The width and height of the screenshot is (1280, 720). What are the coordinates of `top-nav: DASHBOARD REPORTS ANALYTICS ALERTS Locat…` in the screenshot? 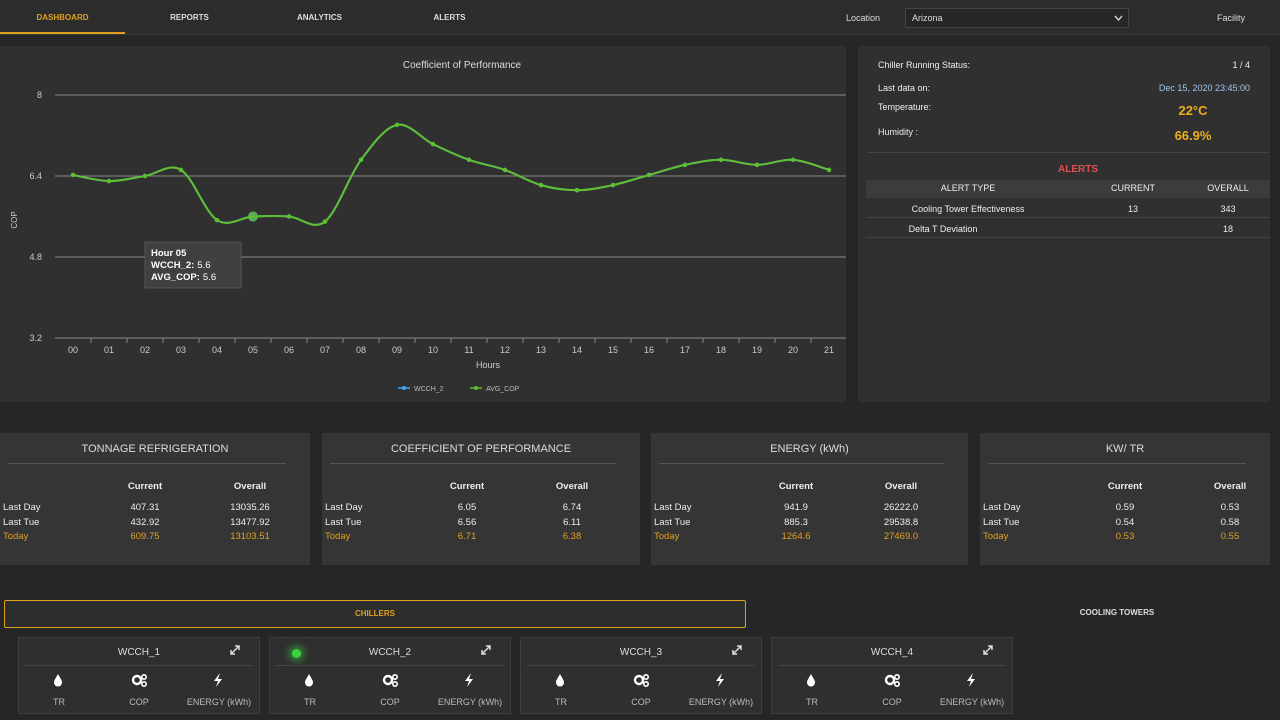 It's located at (640, 17).